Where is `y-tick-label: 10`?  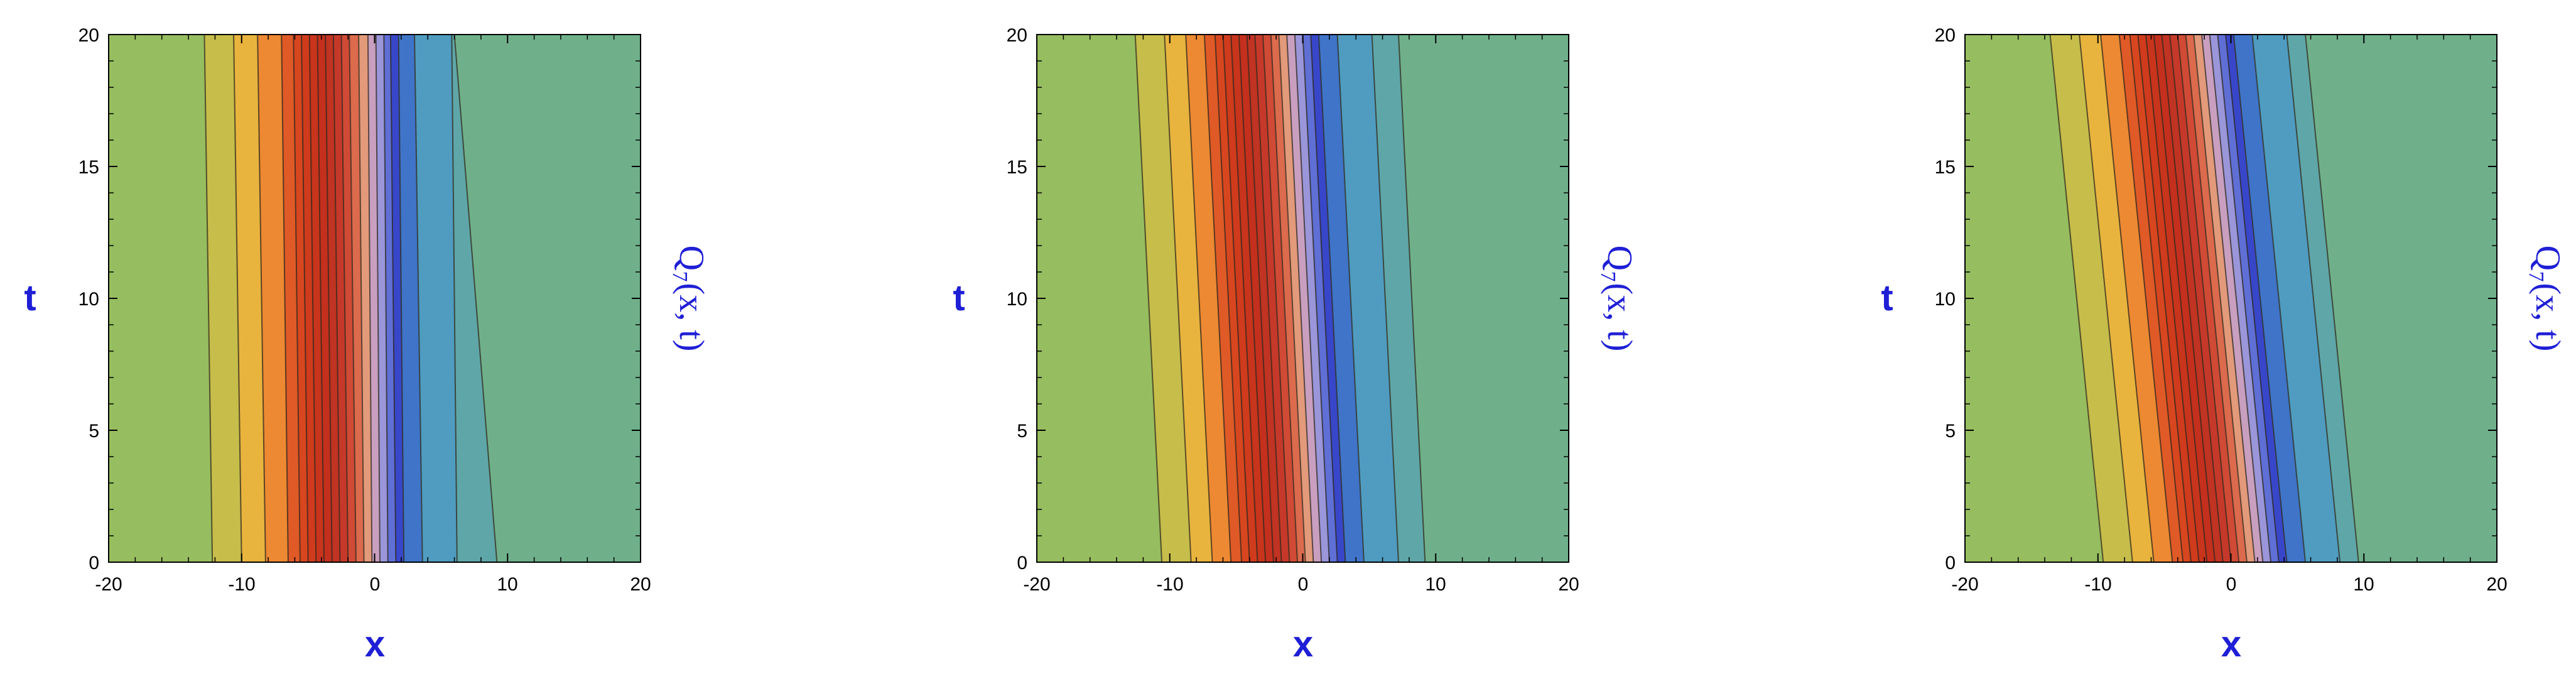 y-tick-label: 10 is located at coordinates (1017, 299).